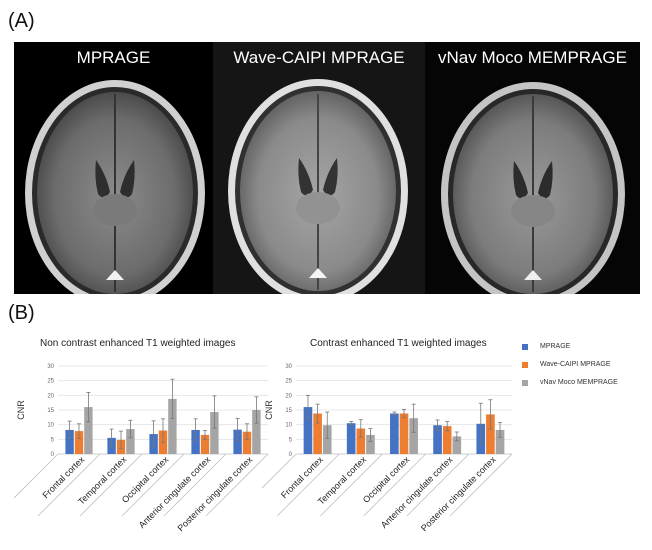 This screenshot has width=652, height=550. What do you see at coordinates (113, 57) in the screenshot?
I see `mri-label-mprage: MPRAGE` at bounding box center [113, 57].